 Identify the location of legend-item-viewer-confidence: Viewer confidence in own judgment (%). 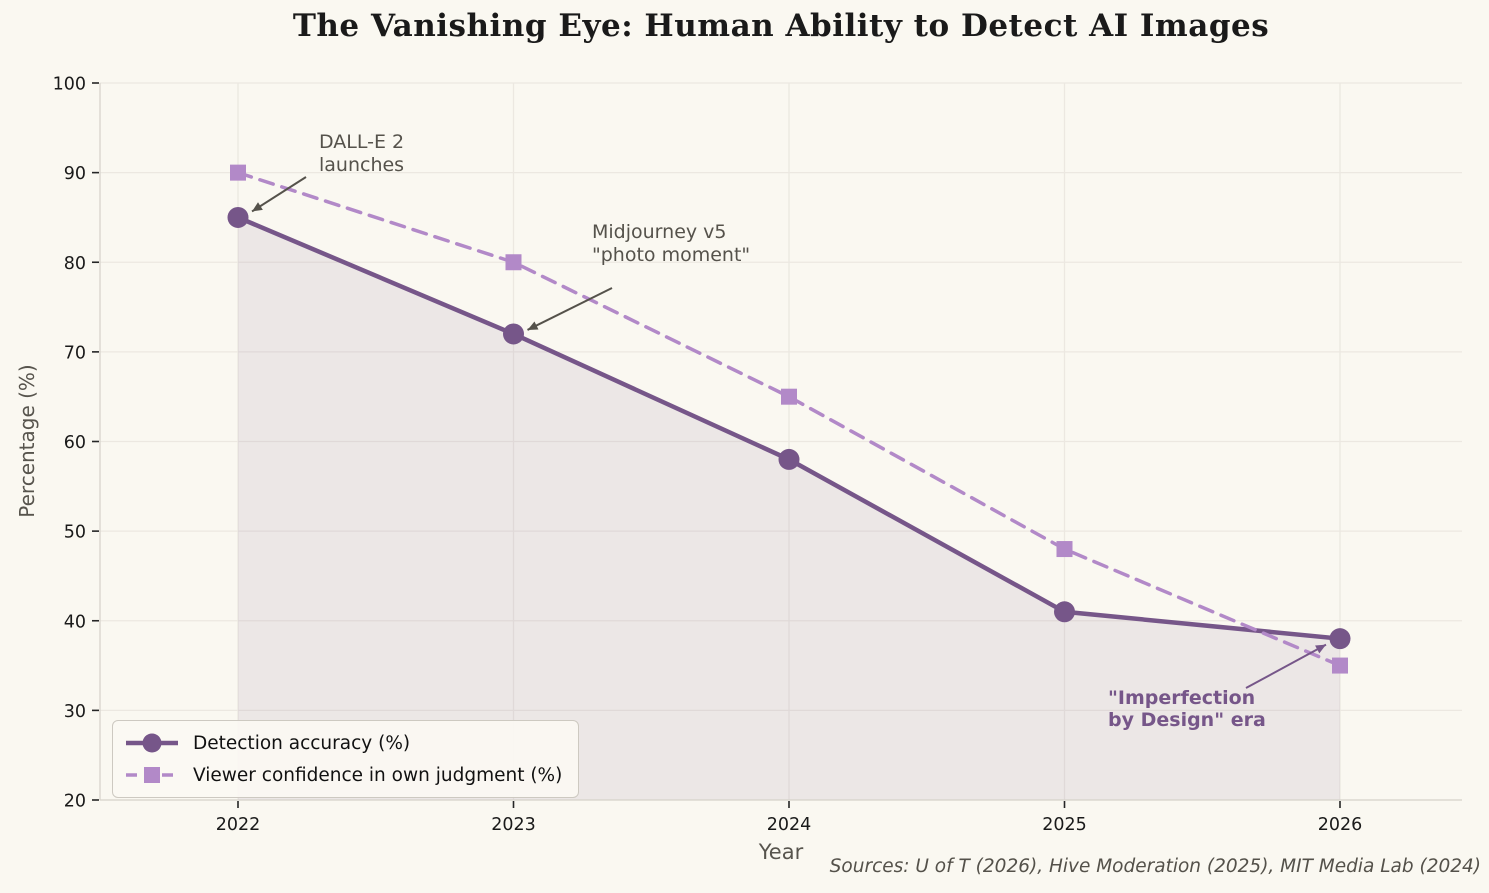
(342, 775).